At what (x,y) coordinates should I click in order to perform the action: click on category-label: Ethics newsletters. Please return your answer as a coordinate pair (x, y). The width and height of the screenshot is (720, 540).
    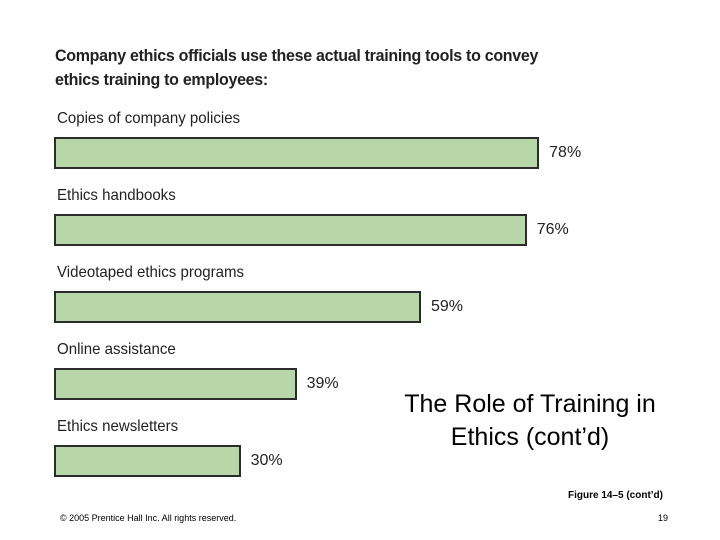
    Looking at the image, I should click on (118, 426).